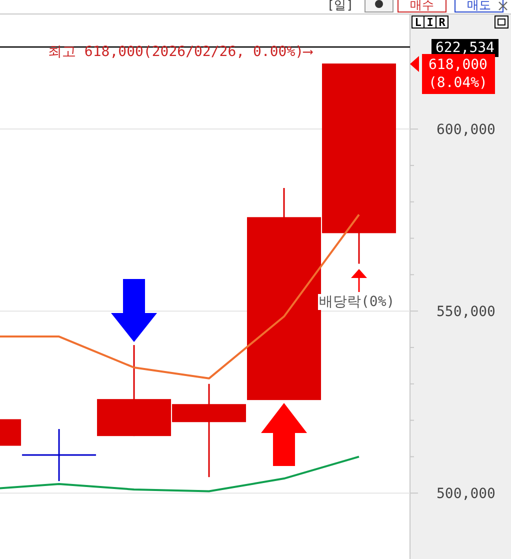  I want to click on text: L, so click(418, 22).